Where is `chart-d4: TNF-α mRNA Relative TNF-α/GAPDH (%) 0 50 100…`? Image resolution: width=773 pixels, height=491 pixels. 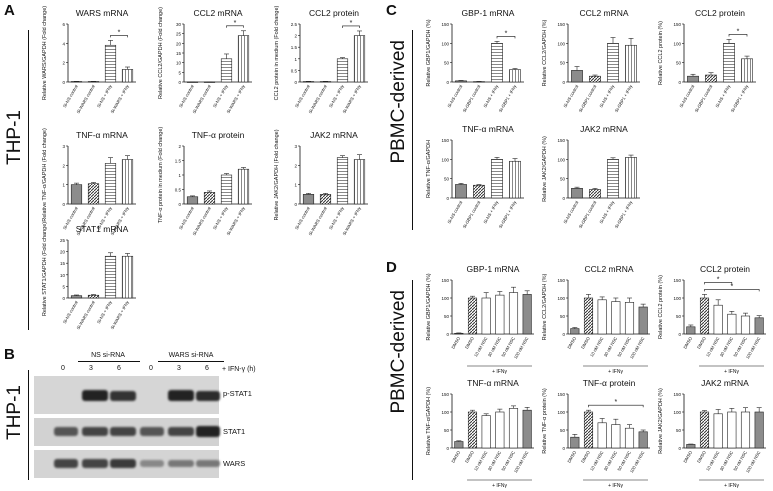
chart-d4: TNF-α mRNA Relative TNF-α/GAPDH (%) 0 50 100… is located at coordinates (480, 433).